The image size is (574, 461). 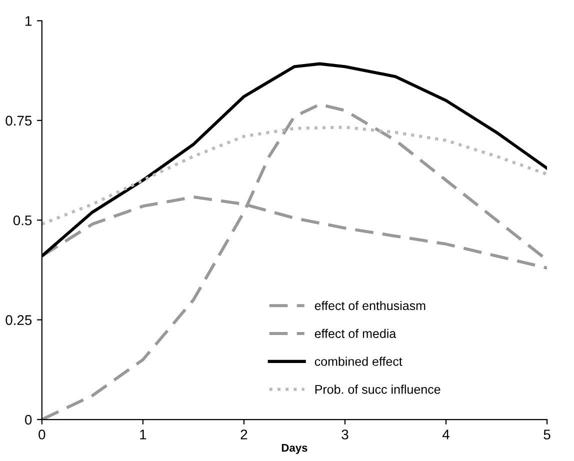 What do you see at coordinates (28, 419) in the screenshot?
I see `y-tick-label: 0` at bounding box center [28, 419].